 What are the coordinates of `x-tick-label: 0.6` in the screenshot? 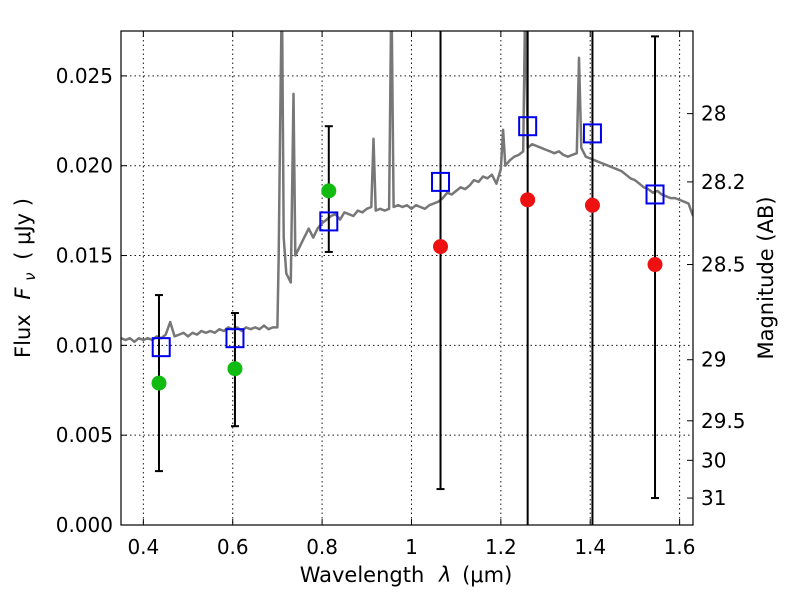 It's located at (233, 547).